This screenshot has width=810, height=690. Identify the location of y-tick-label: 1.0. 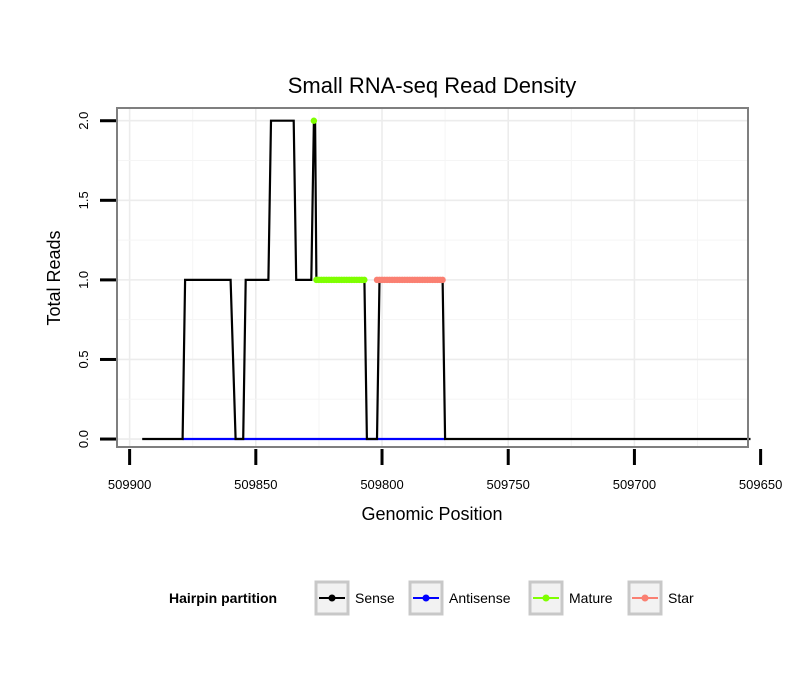
(83, 280).